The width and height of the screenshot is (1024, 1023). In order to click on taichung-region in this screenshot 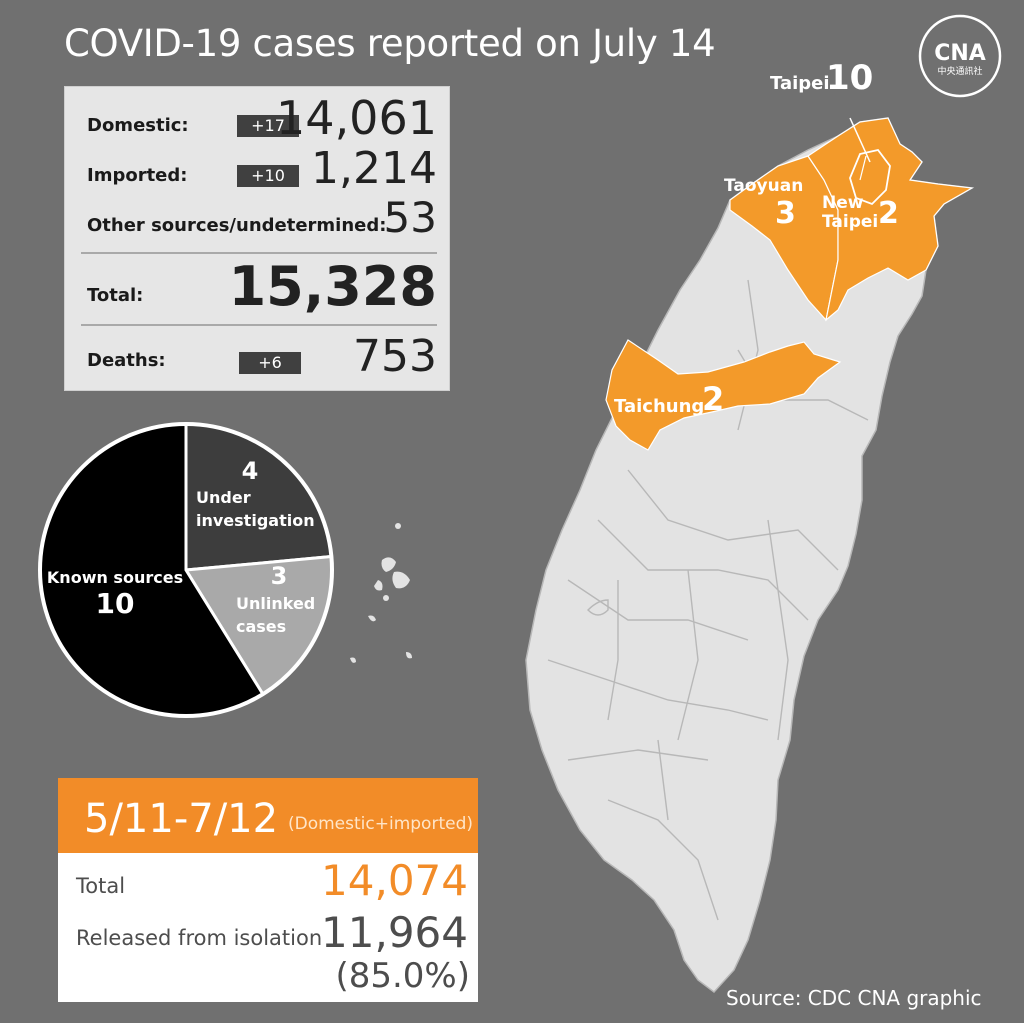, I will do `click(723, 395)`.